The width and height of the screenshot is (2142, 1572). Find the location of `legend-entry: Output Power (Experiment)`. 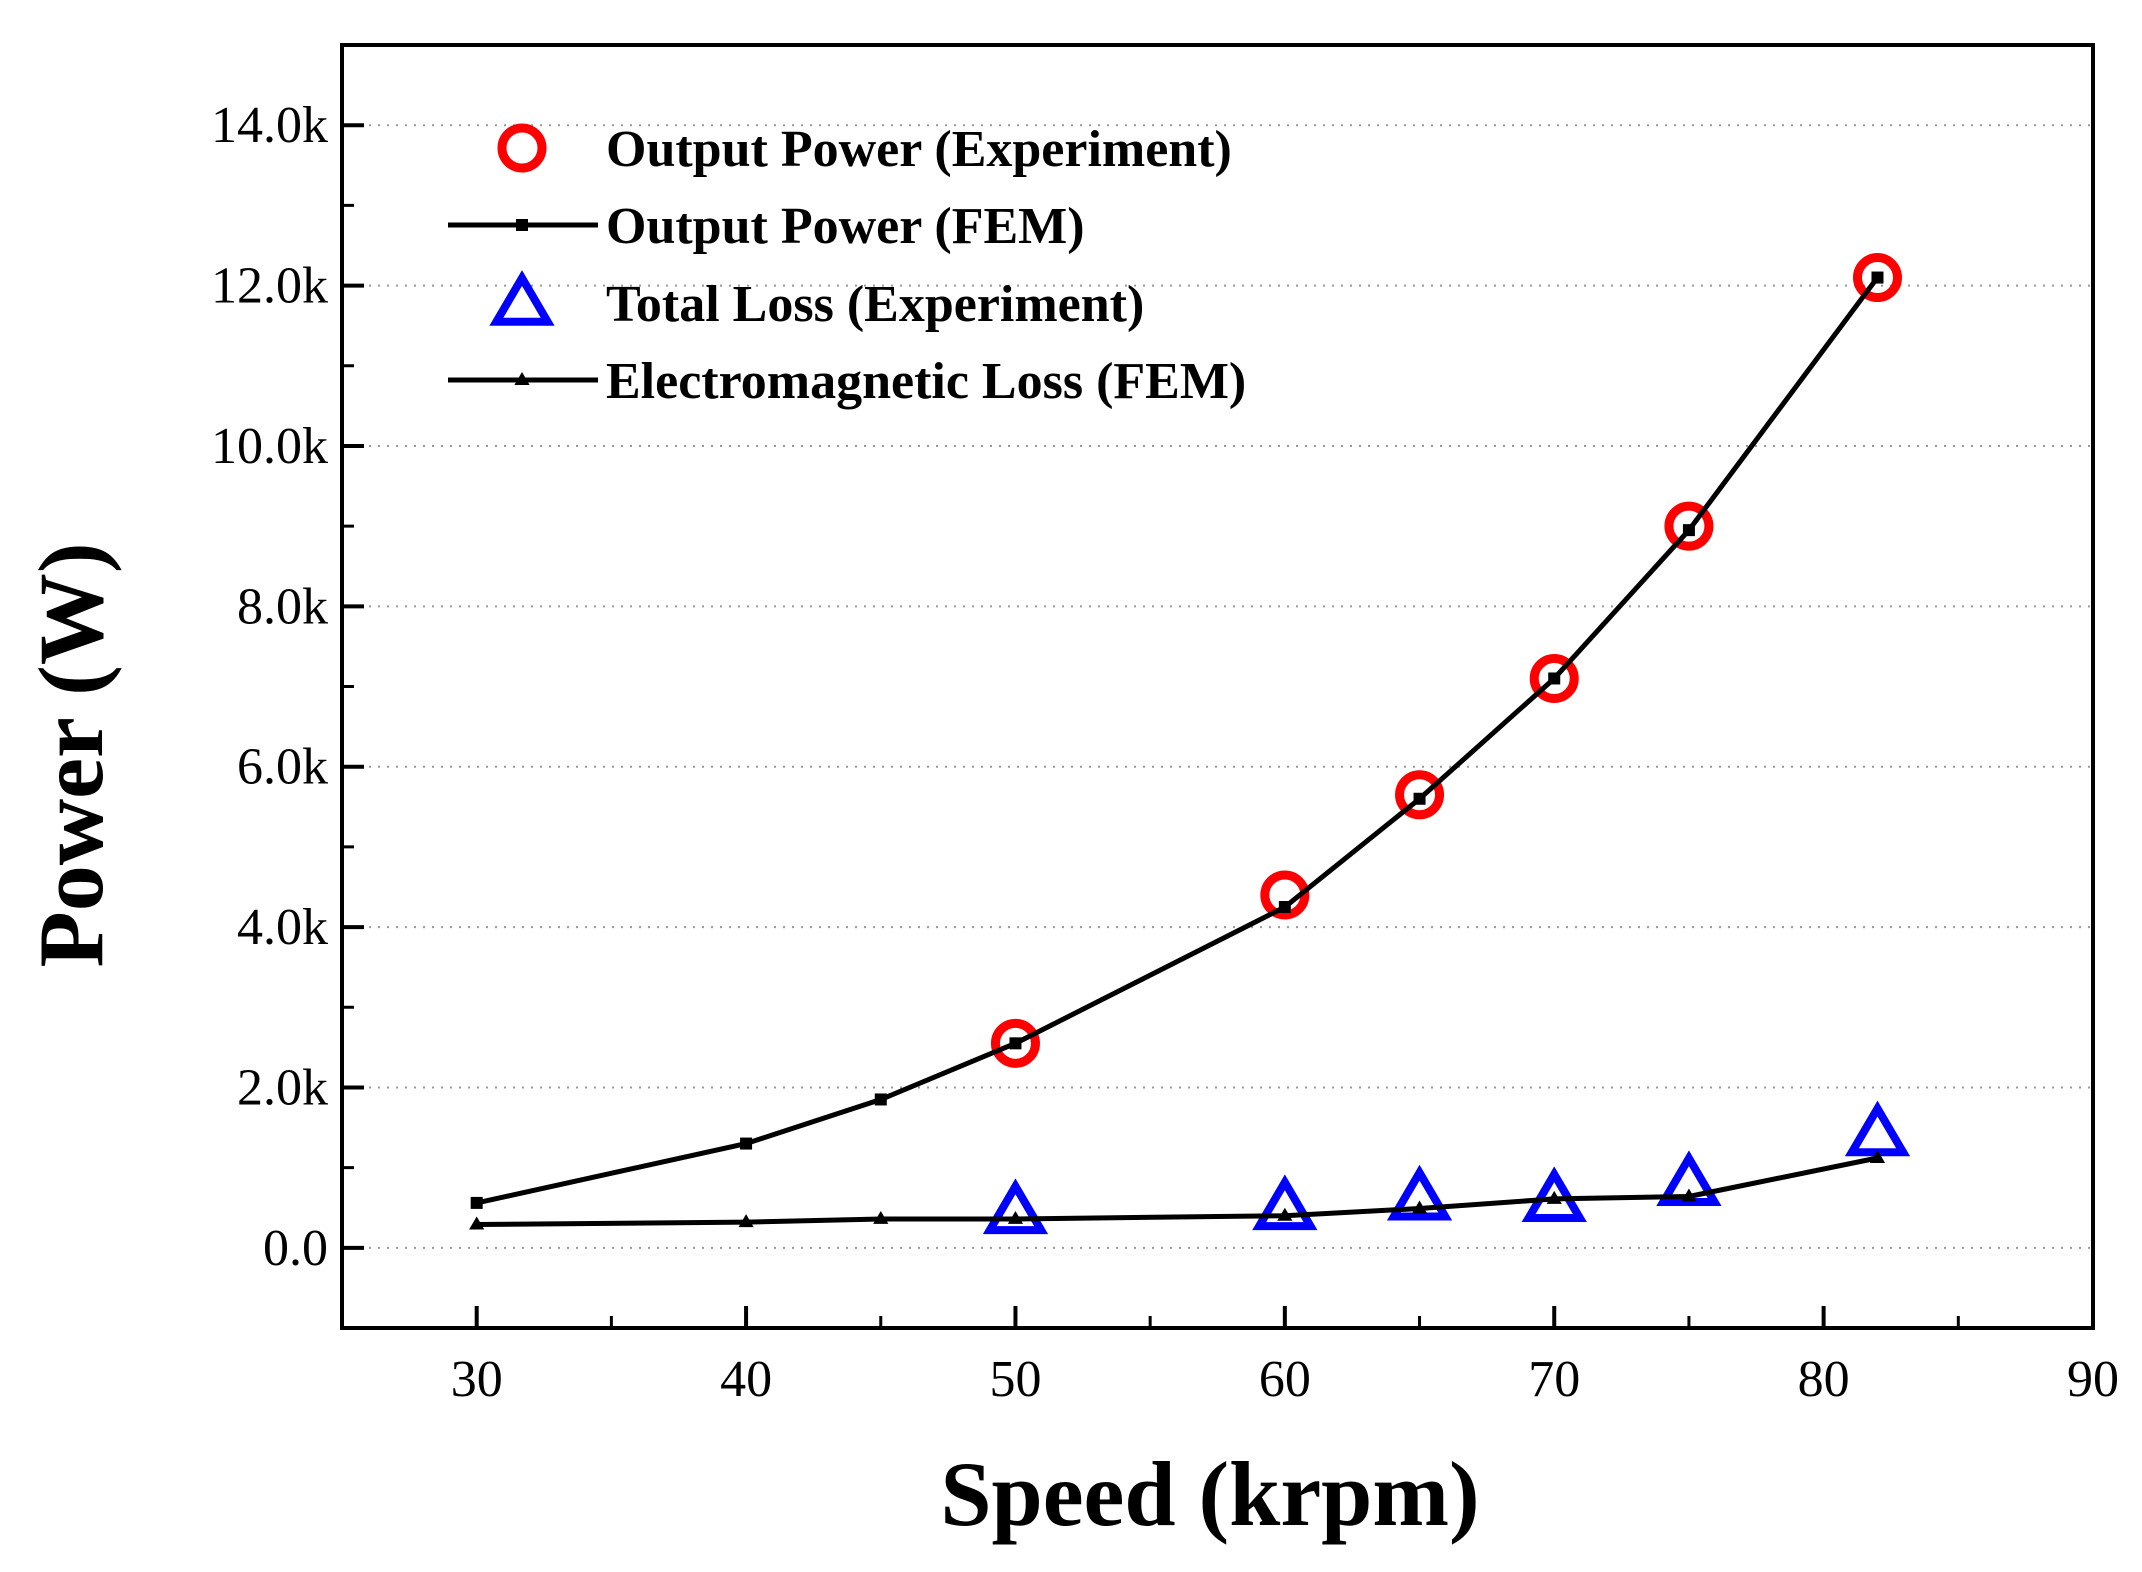

legend-entry: Output Power (Experiment) is located at coordinates (864, 149).